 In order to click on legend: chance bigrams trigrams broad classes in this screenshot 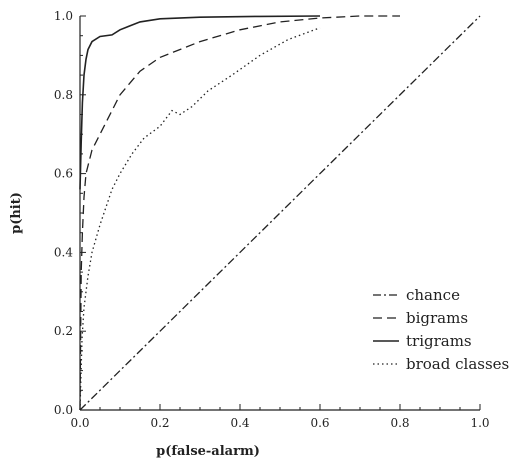, I will do `click(441, 329)`.